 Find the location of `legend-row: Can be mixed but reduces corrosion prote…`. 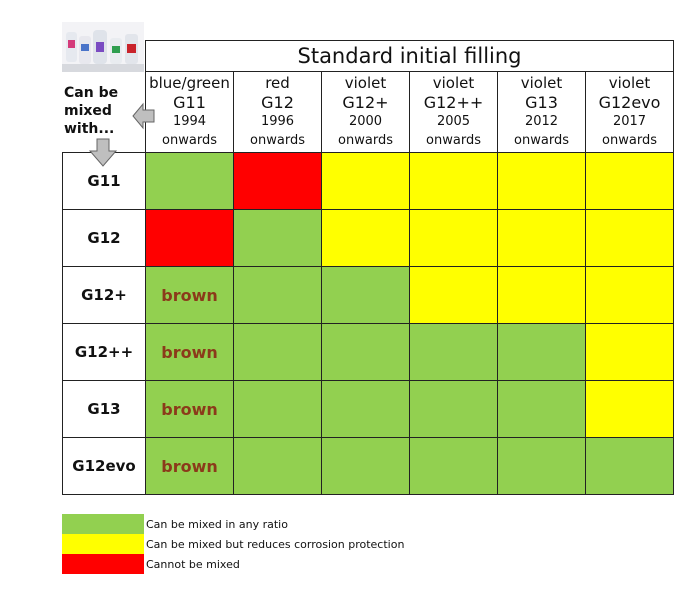

legend-row: Can be mixed but reduces corrosion prote… is located at coordinates (233, 544).